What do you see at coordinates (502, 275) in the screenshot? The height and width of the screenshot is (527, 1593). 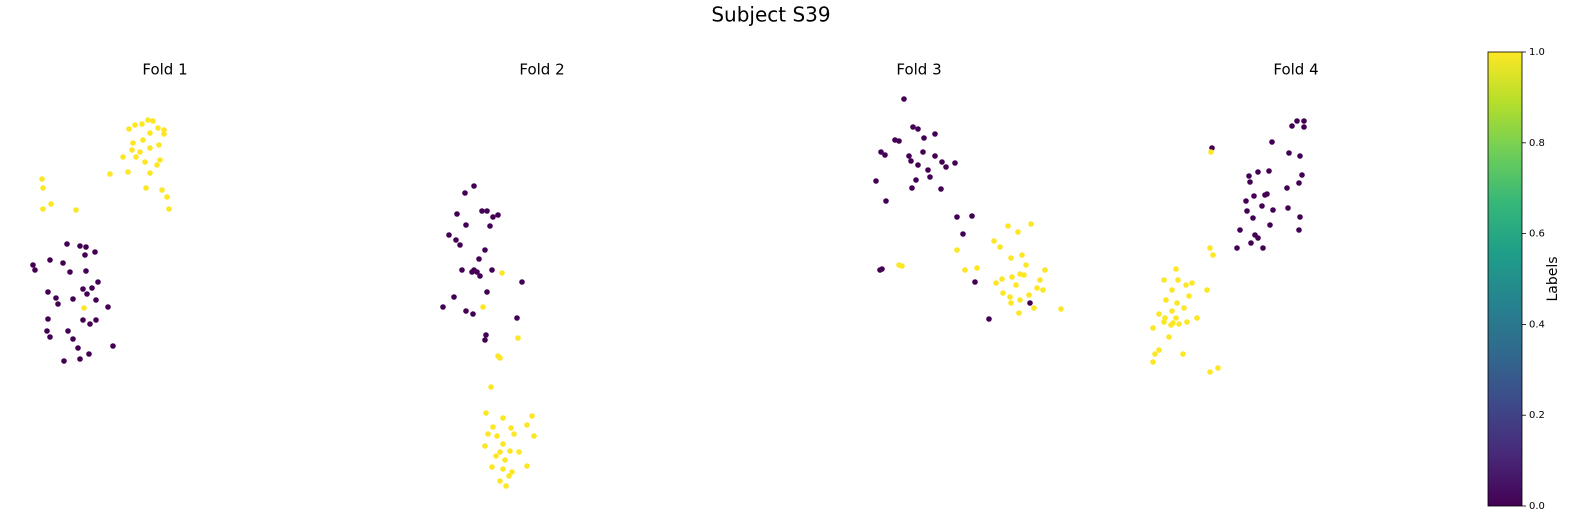 I see `subplot: Fold 2` at bounding box center [502, 275].